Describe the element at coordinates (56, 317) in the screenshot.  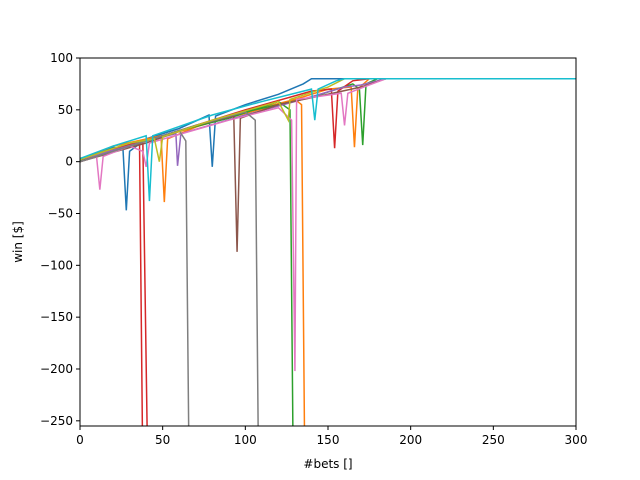
I see `y-tick-label: −150` at that location.